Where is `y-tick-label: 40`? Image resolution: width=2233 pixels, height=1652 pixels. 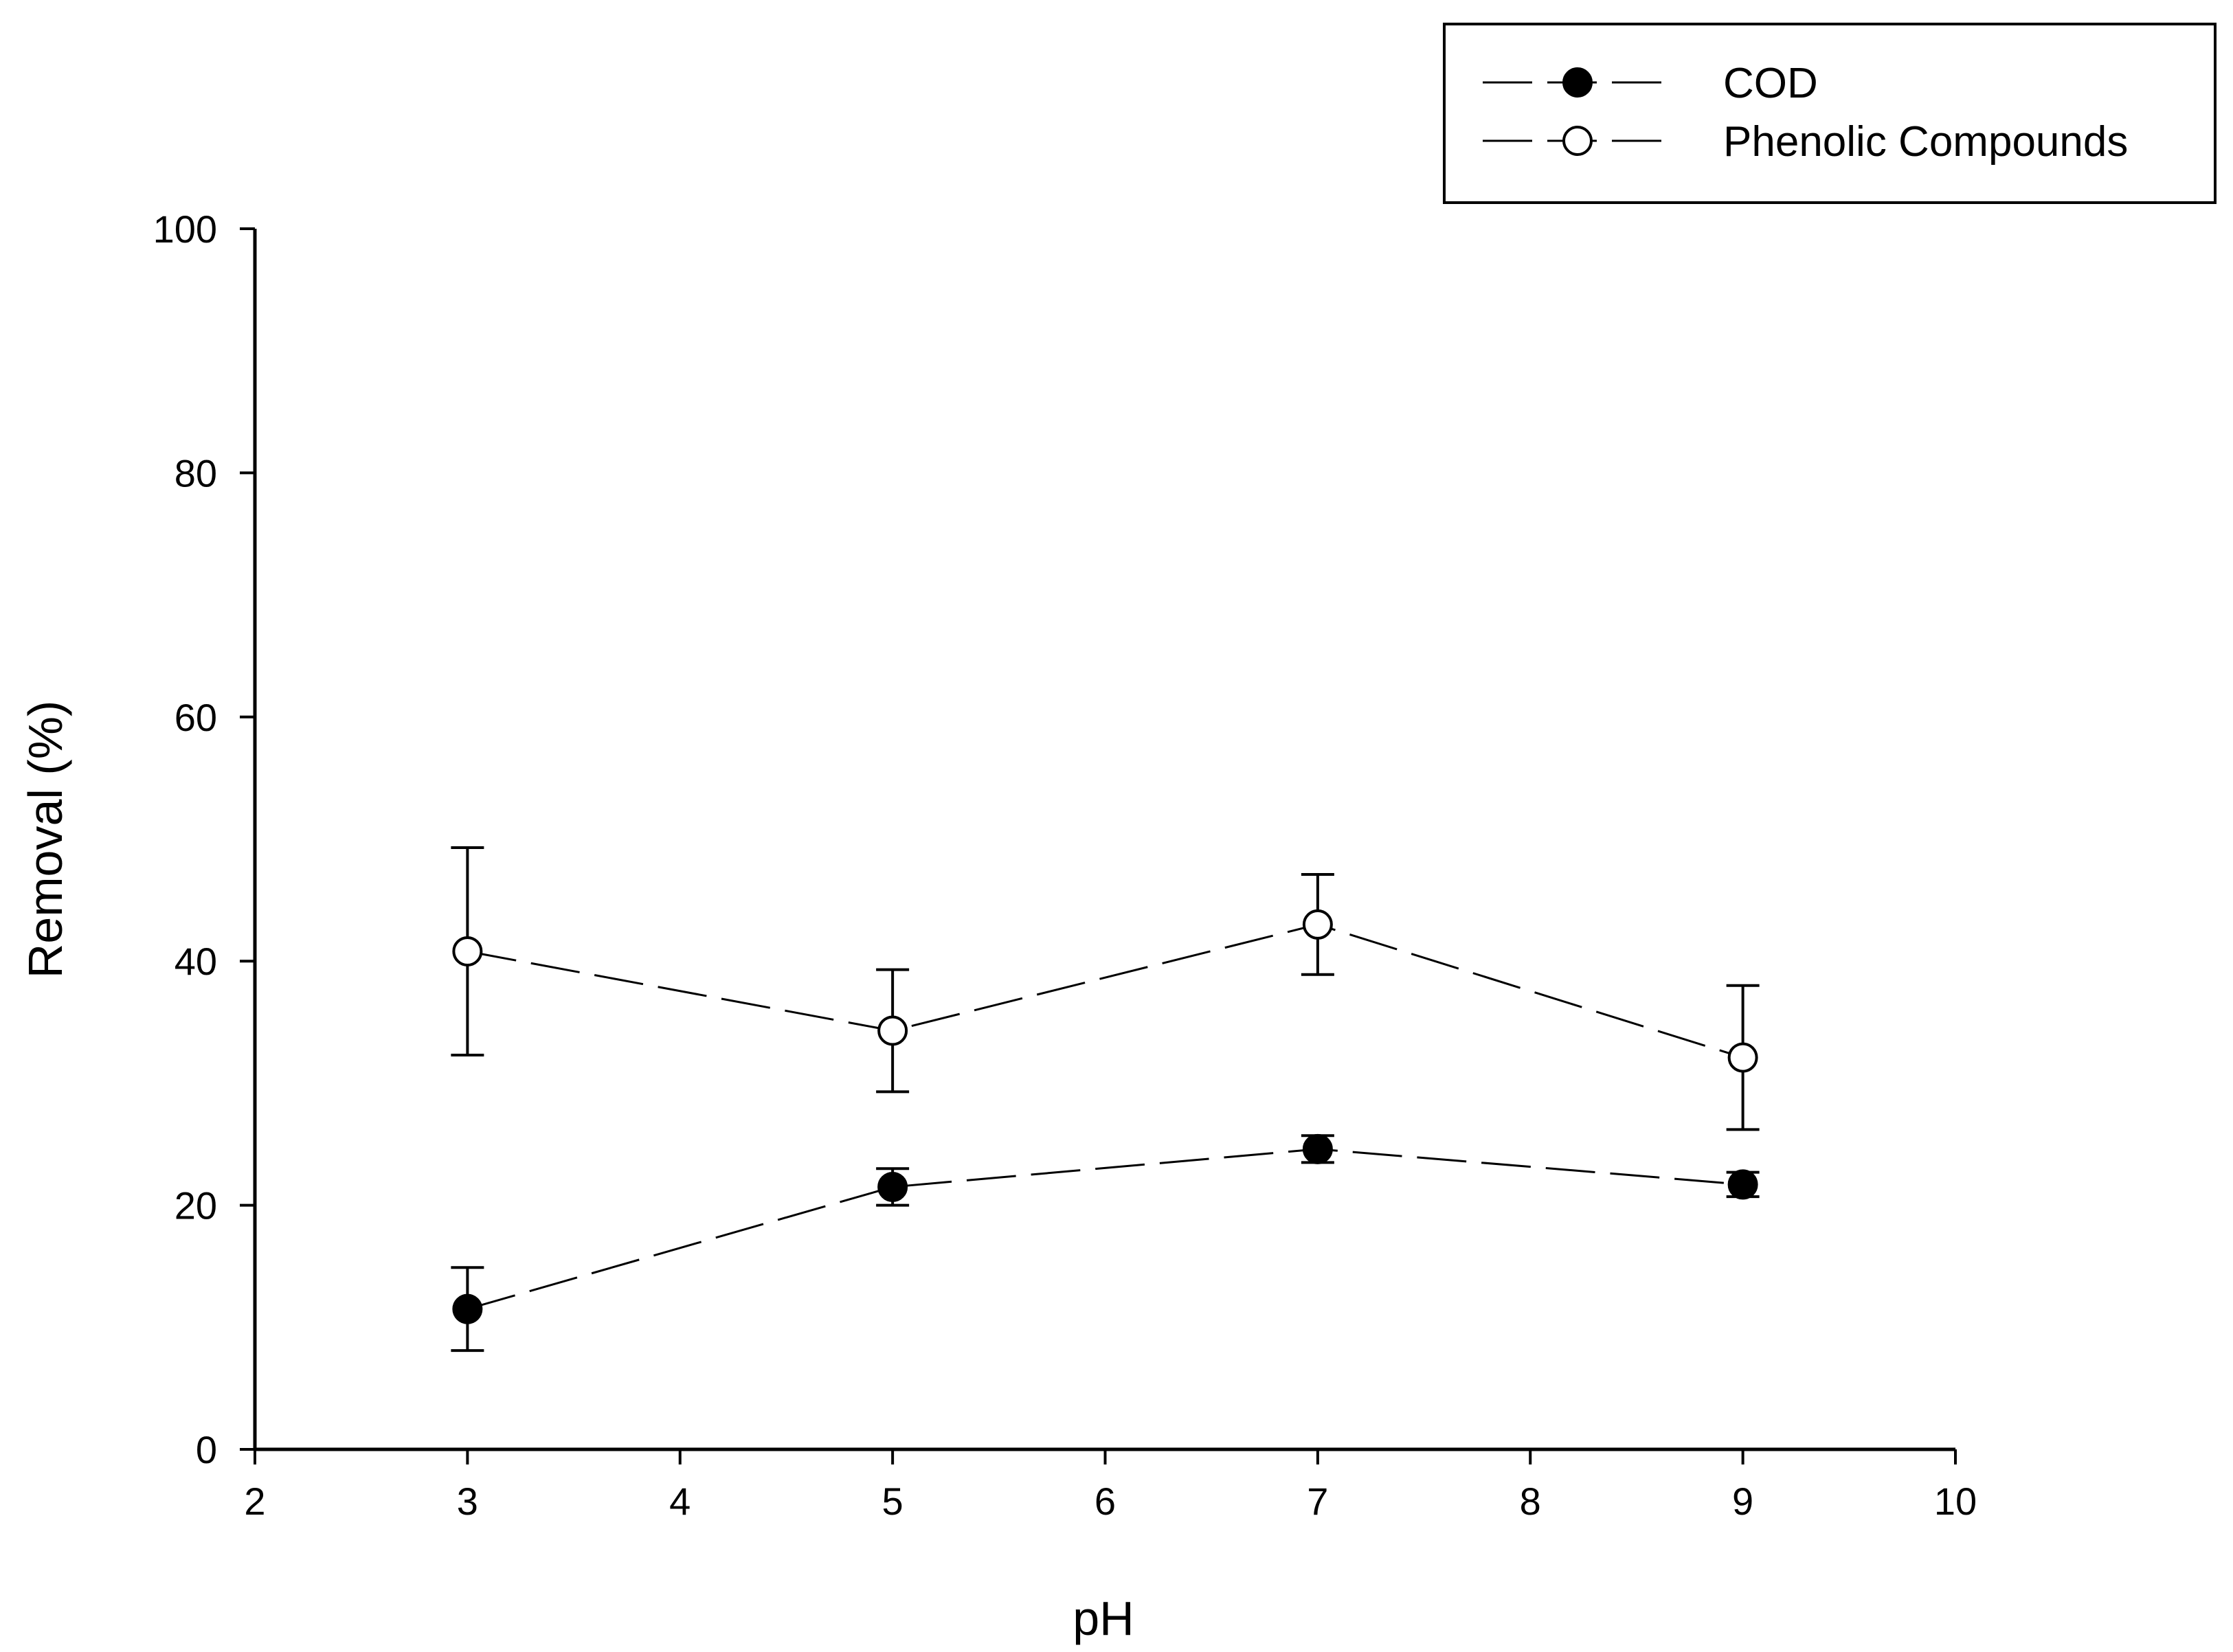 y-tick-label: 40 is located at coordinates (196, 961).